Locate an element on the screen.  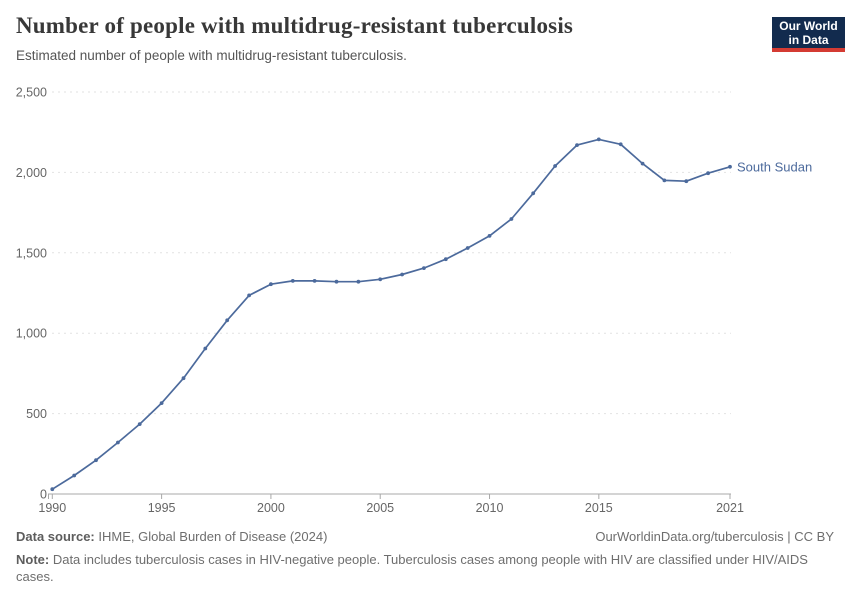
x-axis-tick-label: 2000 is located at coordinates (271, 508).